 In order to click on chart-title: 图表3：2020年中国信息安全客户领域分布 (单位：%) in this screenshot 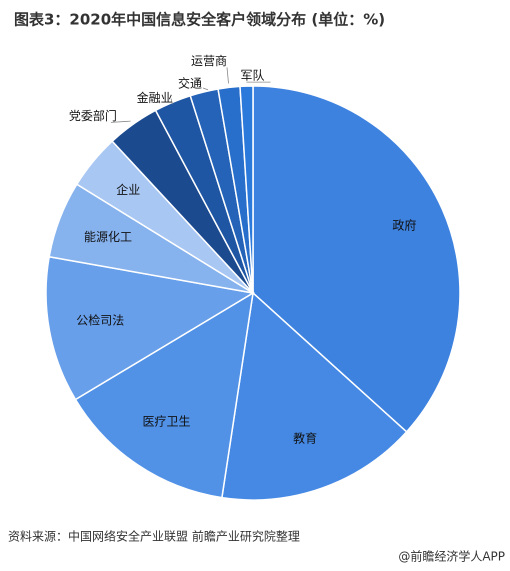, I will do `click(199, 20)`.